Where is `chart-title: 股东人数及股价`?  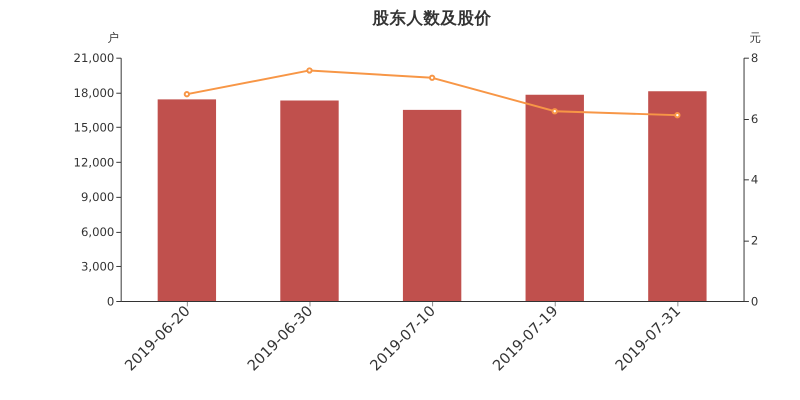 chart-title: 股东人数及股价 is located at coordinates (432, 18).